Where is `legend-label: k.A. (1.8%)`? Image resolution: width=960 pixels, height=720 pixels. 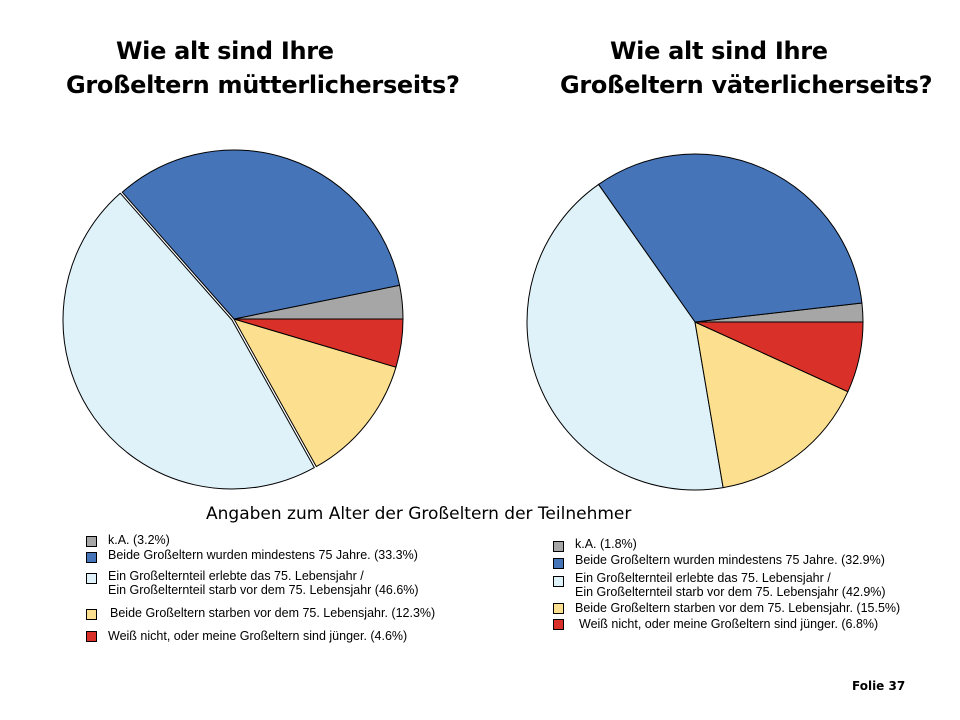
legend-label: k.A. (1.8%) is located at coordinates (606, 544).